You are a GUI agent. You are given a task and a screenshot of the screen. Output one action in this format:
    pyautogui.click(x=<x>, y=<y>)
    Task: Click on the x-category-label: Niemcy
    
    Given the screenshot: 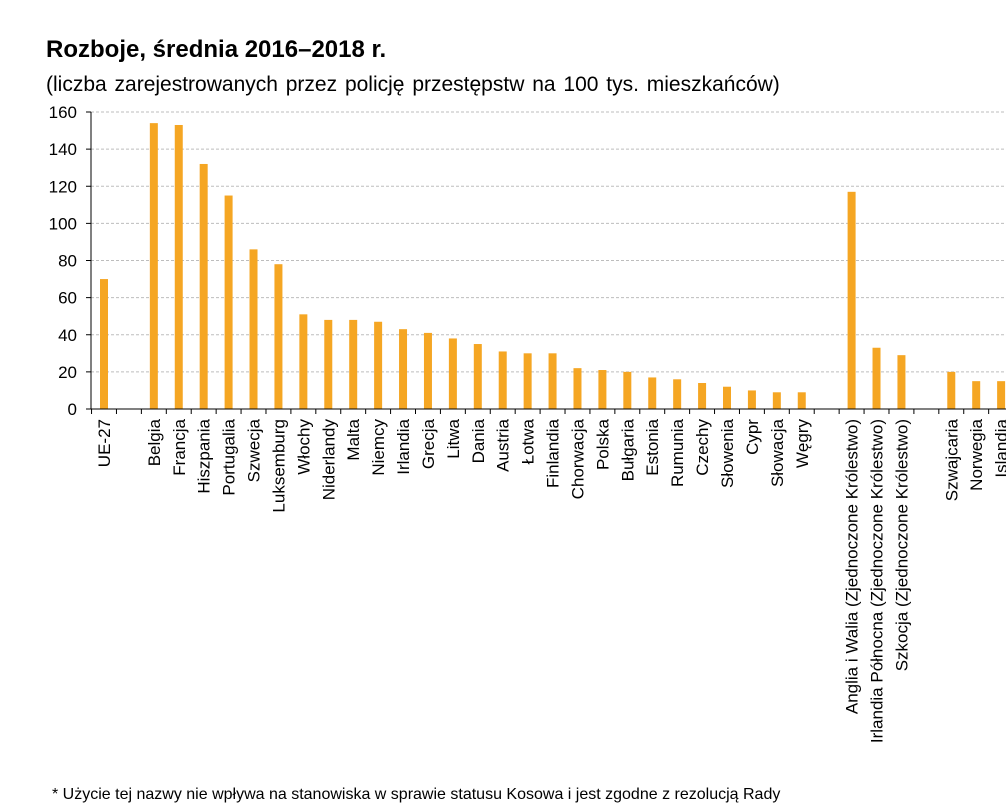 What is the action you would take?
    pyautogui.click(x=378, y=447)
    